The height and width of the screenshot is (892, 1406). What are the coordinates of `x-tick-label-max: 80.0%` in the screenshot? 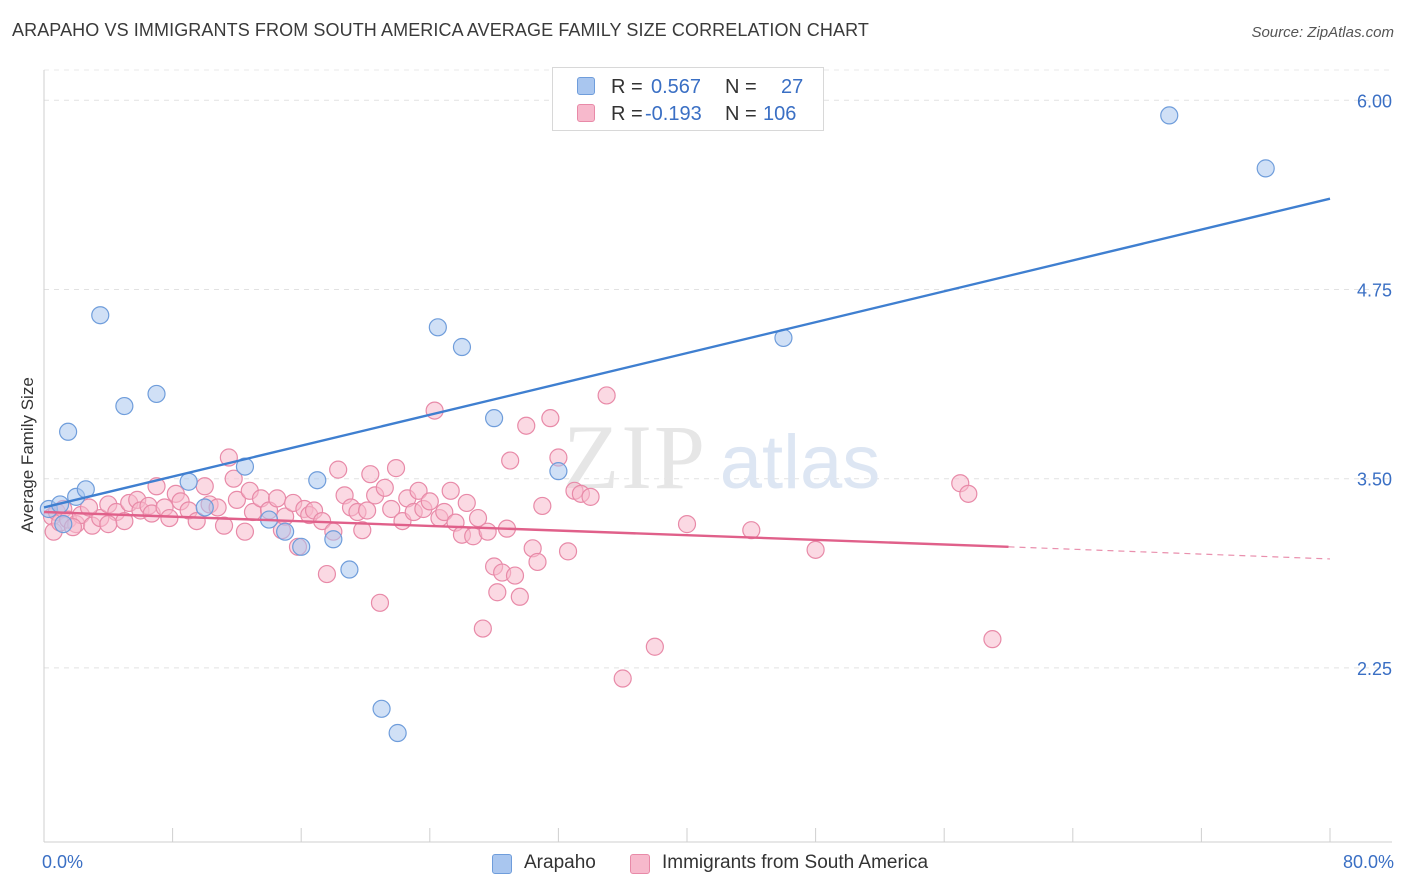 It's located at (1368, 862).